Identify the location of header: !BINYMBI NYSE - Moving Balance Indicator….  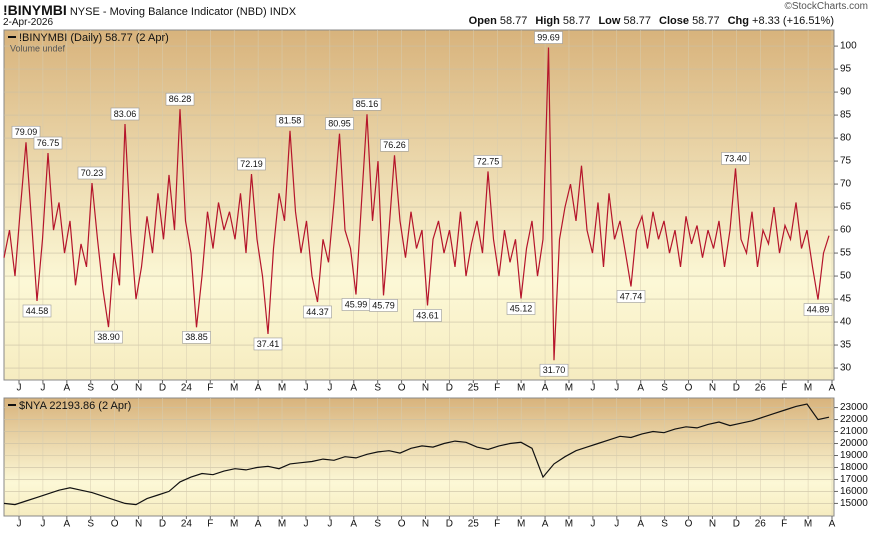
(437, 15).